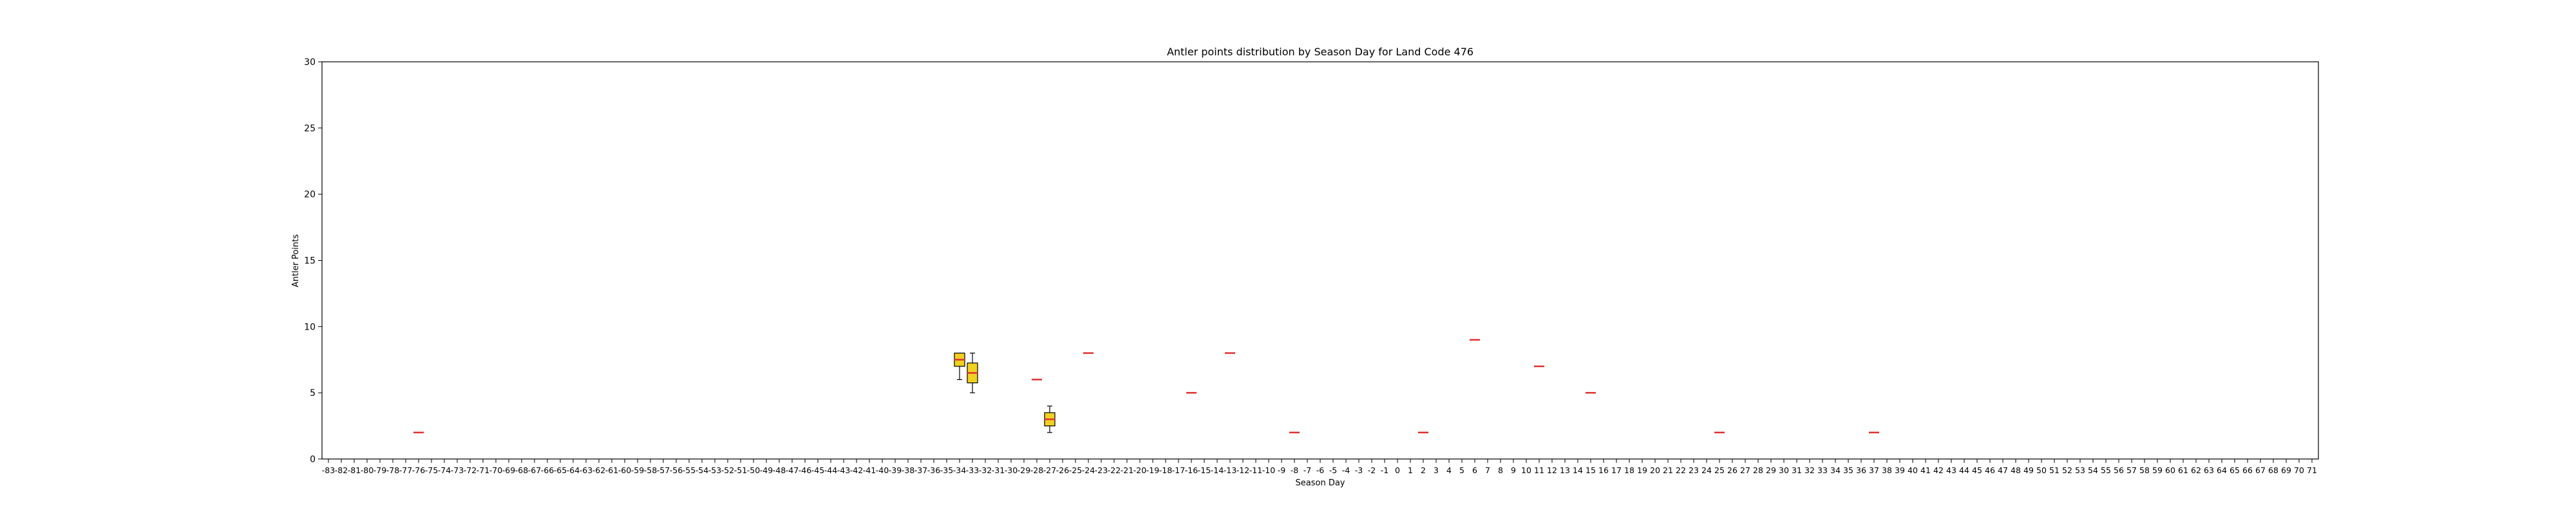  I want to click on x-tick-label: 22, so click(1681, 470).